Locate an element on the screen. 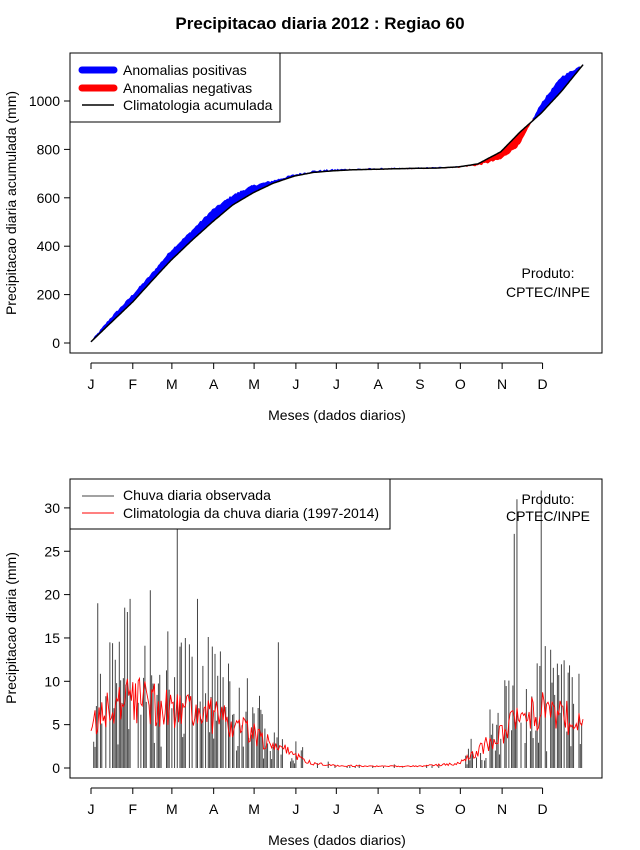 Image resolution: width=640 pixels, height=850 pixels. top-y-label: Precipitacao diaria acumulada (mm) is located at coordinates (11, 203).